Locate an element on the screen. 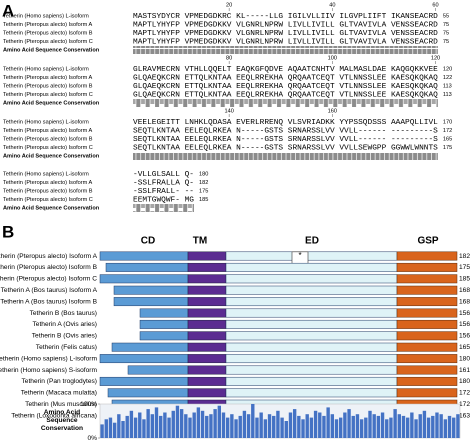 Image resolution: width=474 pixels, height=441 pixels. protein-length: 156 is located at coordinates (464, 324).